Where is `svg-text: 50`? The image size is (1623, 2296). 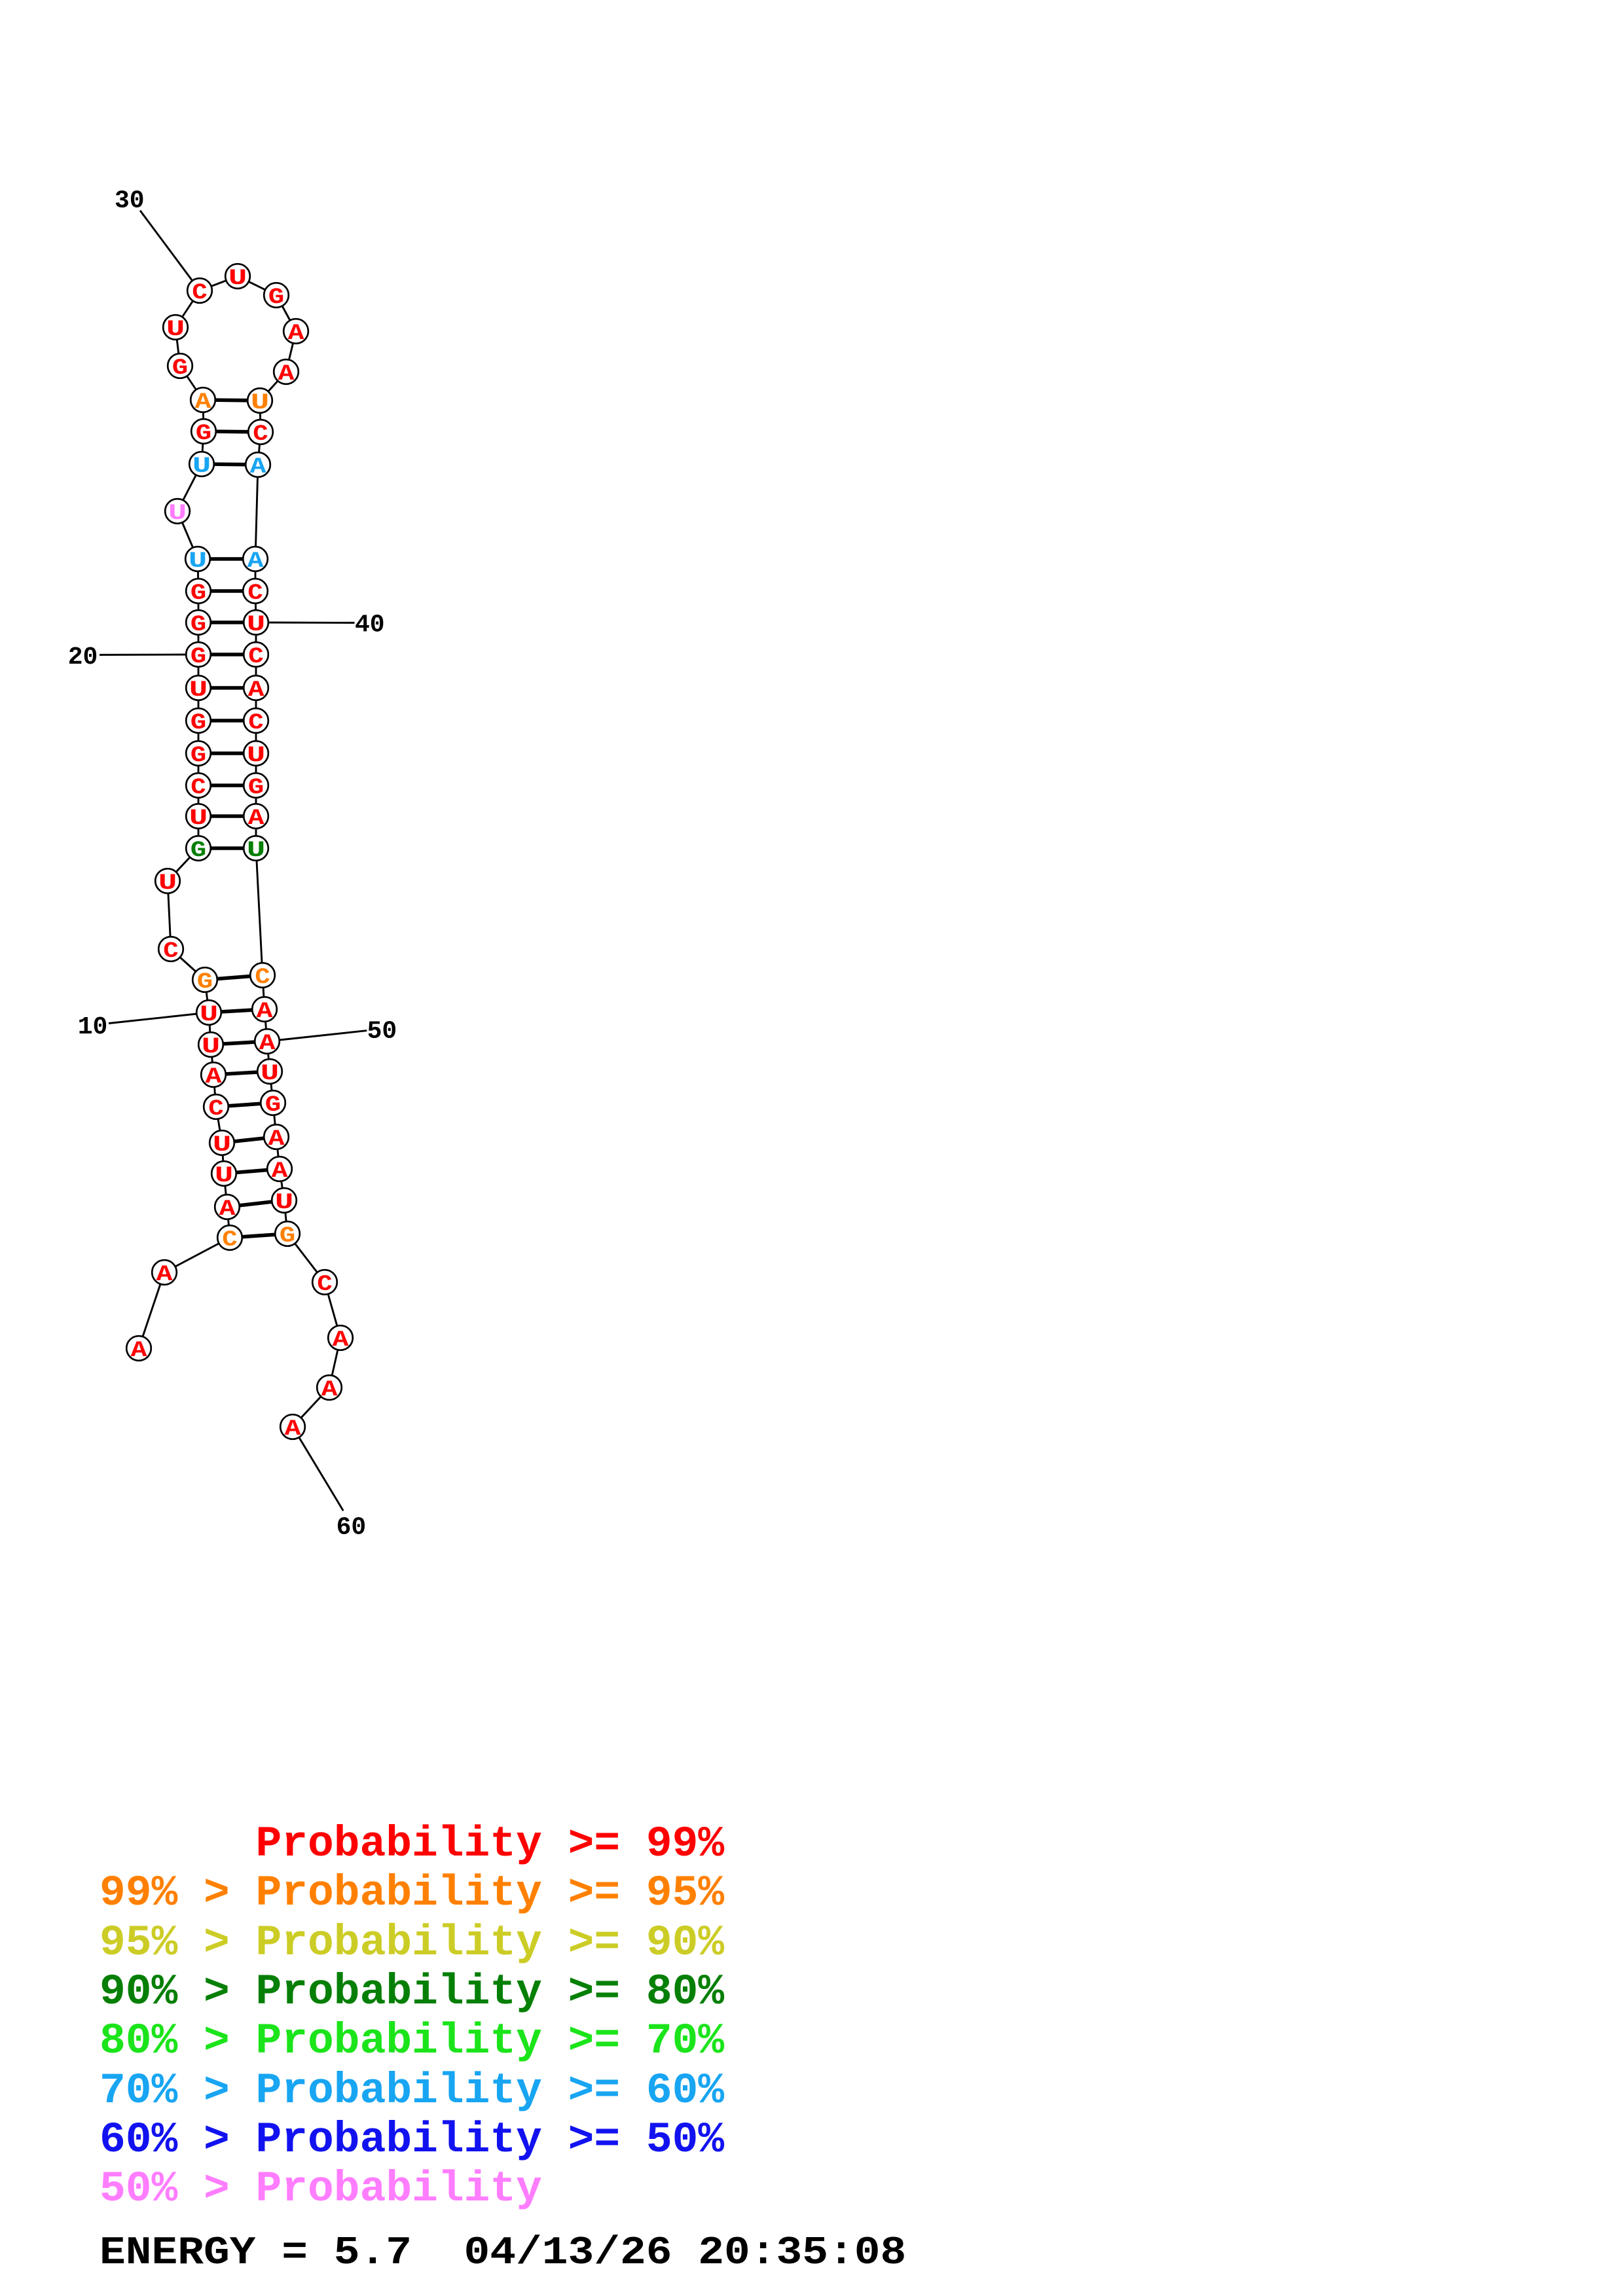
svg-text: 50 is located at coordinates (382, 1032).